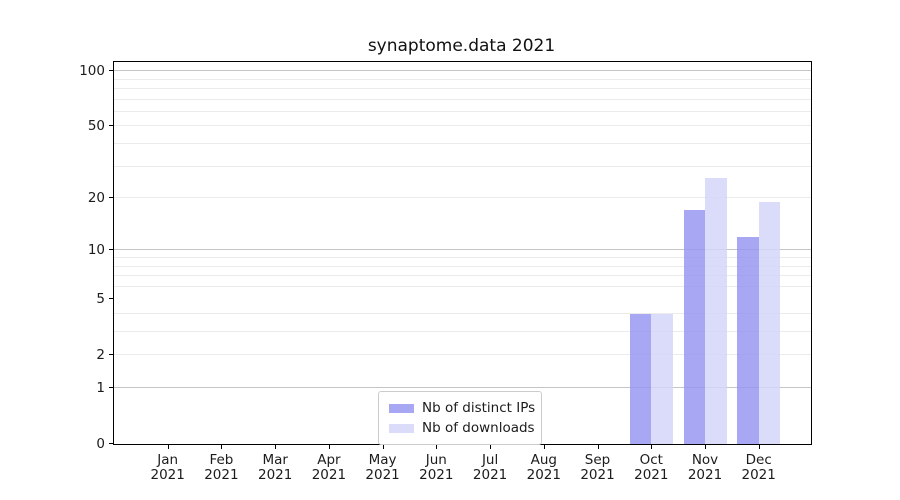 The image size is (900, 500). Describe the element at coordinates (640, 378) in the screenshot. I see `bar-nb-of-distinct-ips-oct` at that location.